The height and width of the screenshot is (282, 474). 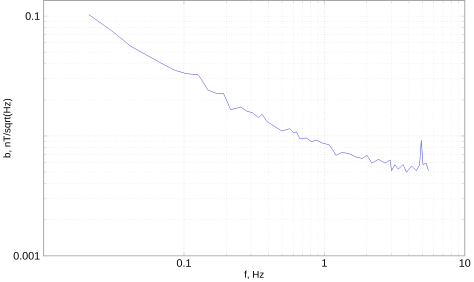 I want to click on x-tick-label: 1, so click(x=324, y=263).